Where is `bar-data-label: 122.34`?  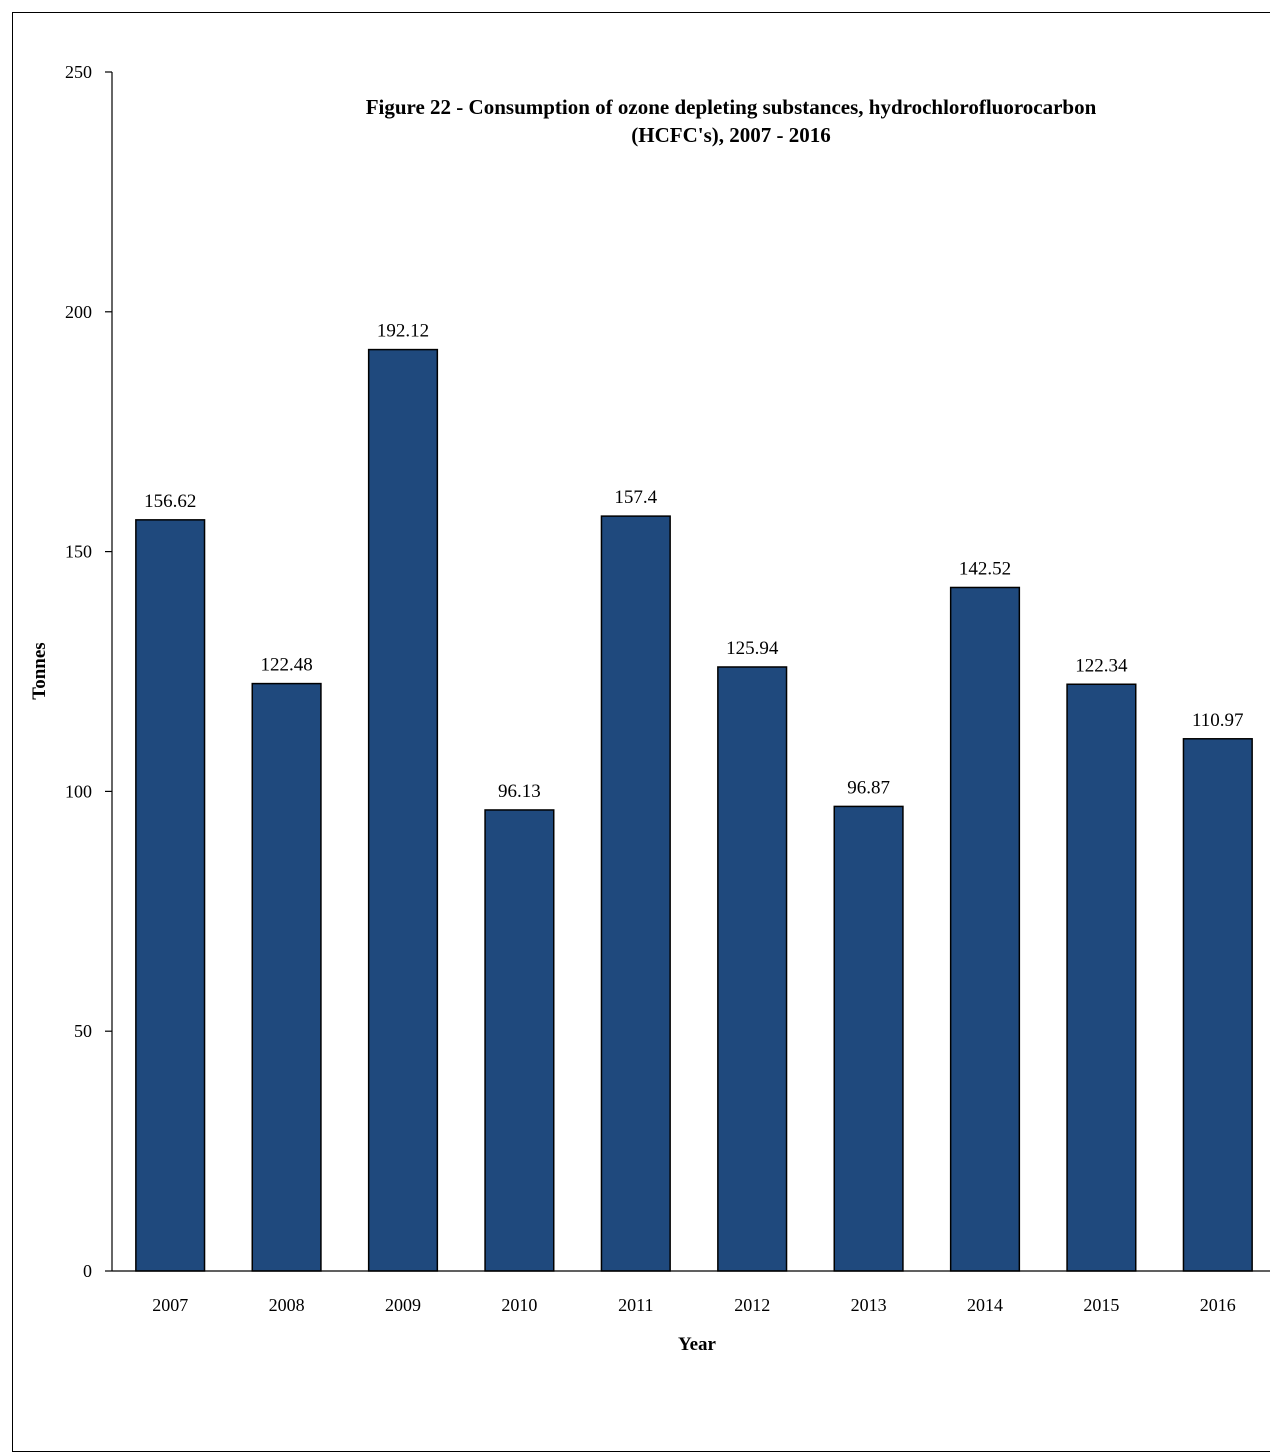
bar-data-label: 122.34 is located at coordinates (1101, 665).